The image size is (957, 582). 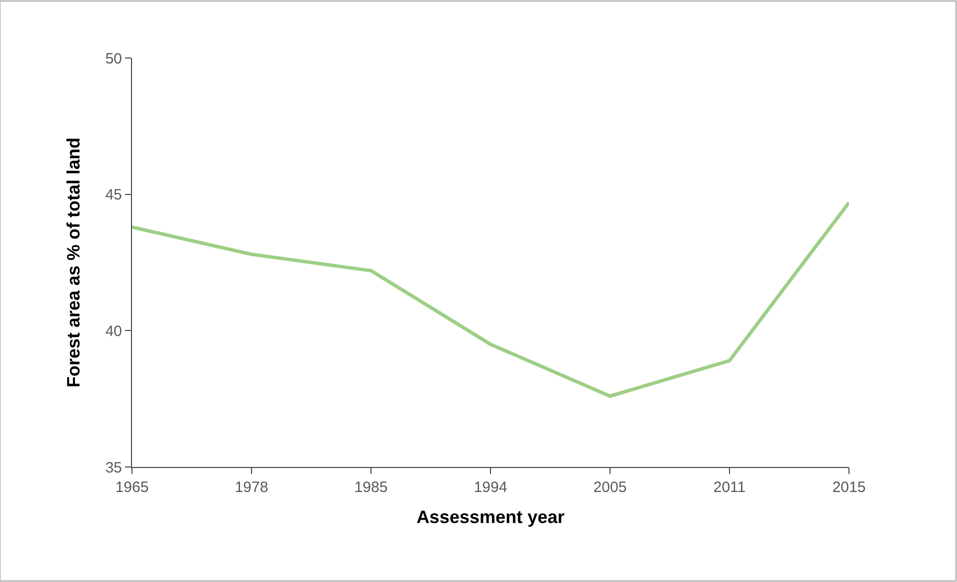 I want to click on x-tick-label: 1965, so click(x=132, y=487).